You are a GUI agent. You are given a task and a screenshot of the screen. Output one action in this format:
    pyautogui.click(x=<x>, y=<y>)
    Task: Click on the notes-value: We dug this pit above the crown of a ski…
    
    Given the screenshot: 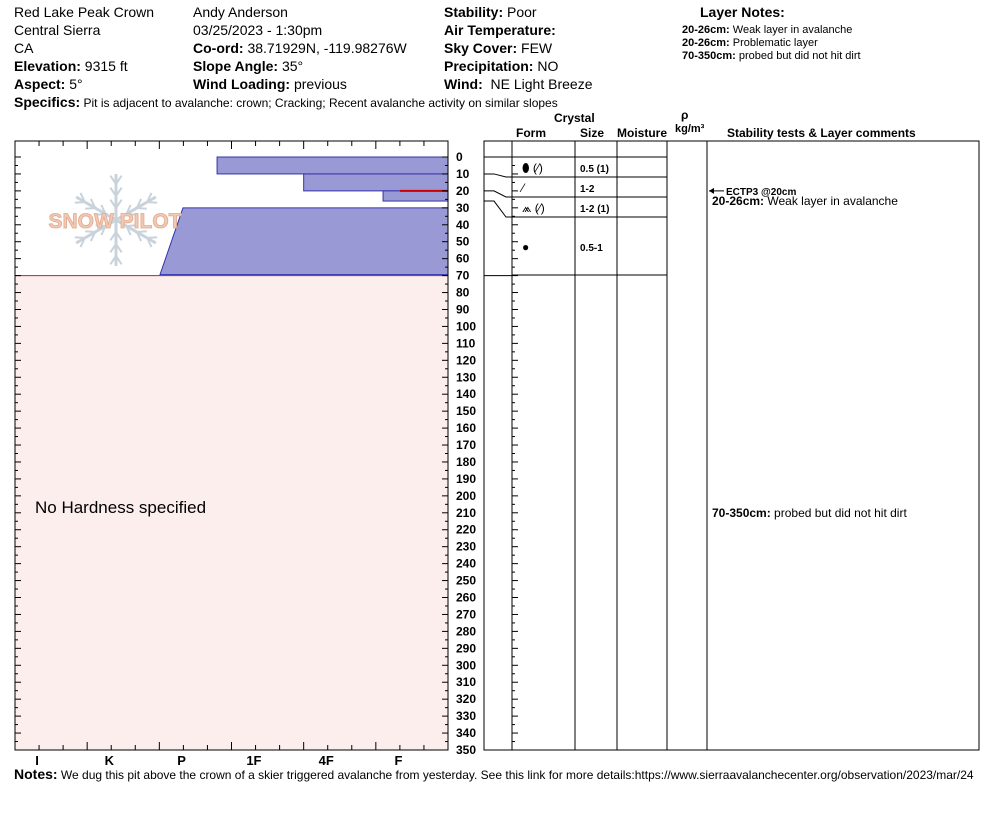 What is the action you would take?
    pyautogui.click(x=517, y=775)
    